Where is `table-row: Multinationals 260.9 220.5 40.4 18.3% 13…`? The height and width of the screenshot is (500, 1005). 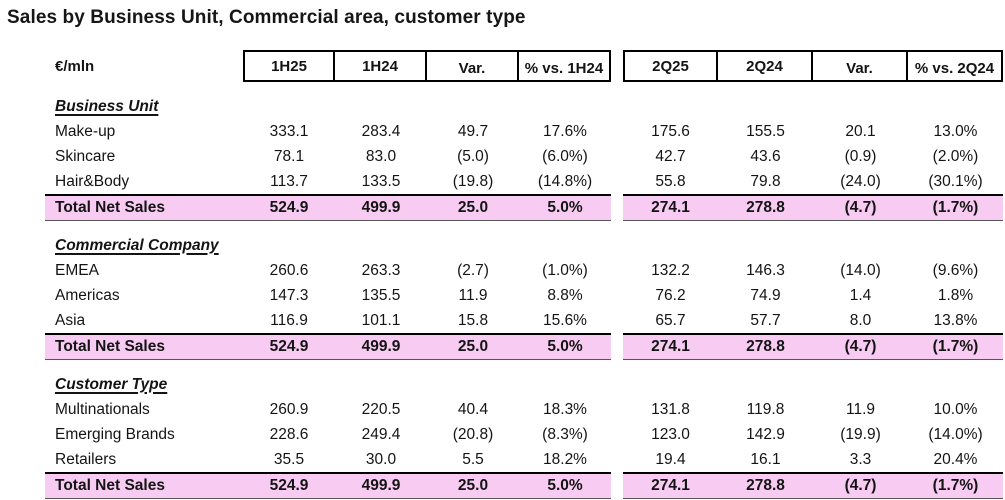
table-row: Multinationals 260.9 220.5 40.4 18.3% 13… is located at coordinates (524, 409).